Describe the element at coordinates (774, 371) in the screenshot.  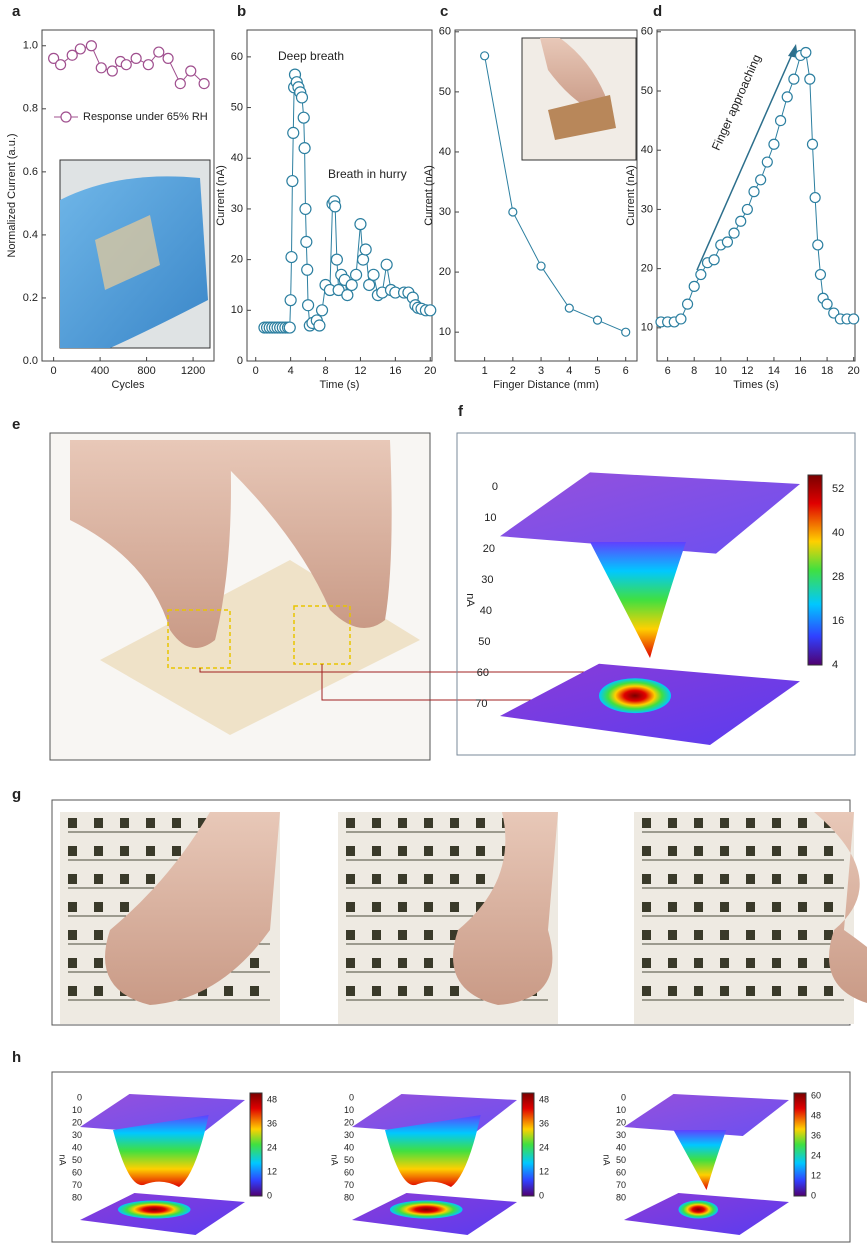
I see `x-tick-label: 14` at that location.